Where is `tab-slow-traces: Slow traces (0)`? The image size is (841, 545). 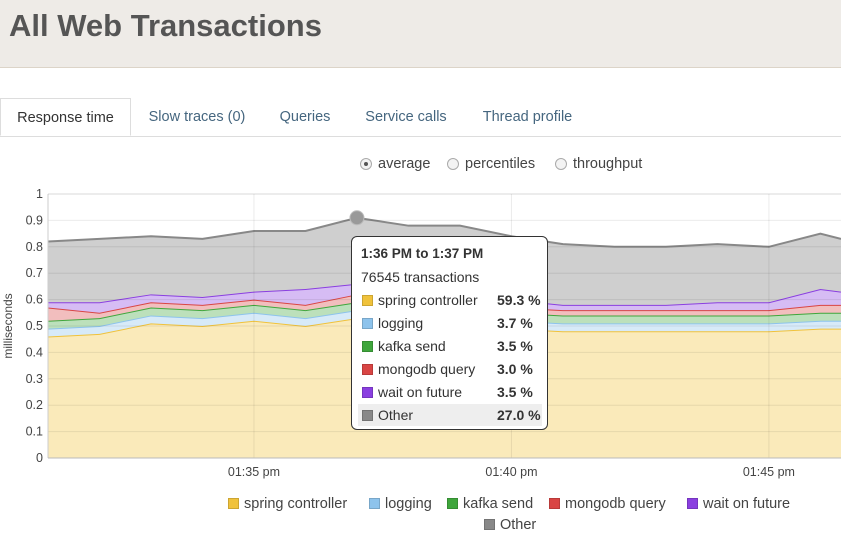
tab-slow-traces: Slow traces (0) is located at coordinates (197, 117).